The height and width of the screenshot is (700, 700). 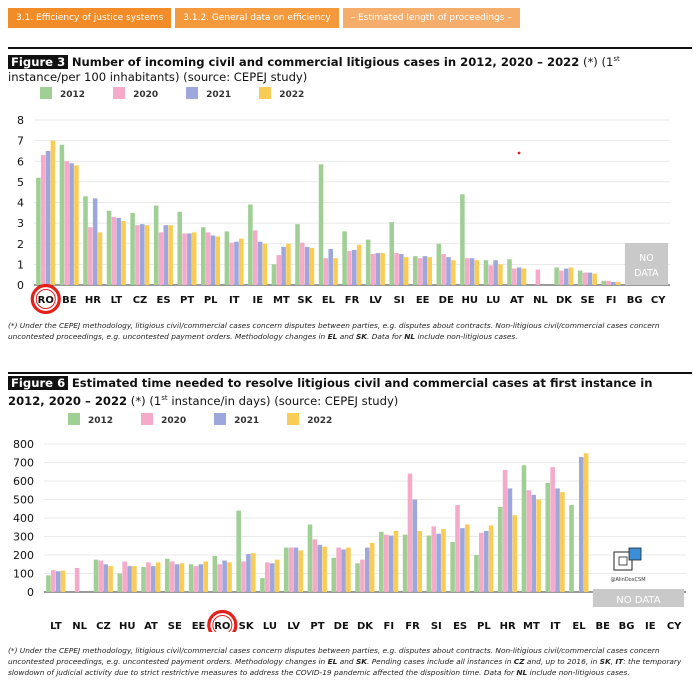 What do you see at coordinates (616, 59) in the screenshot?
I see `figure3-title-sup: st` at bounding box center [616, 59].